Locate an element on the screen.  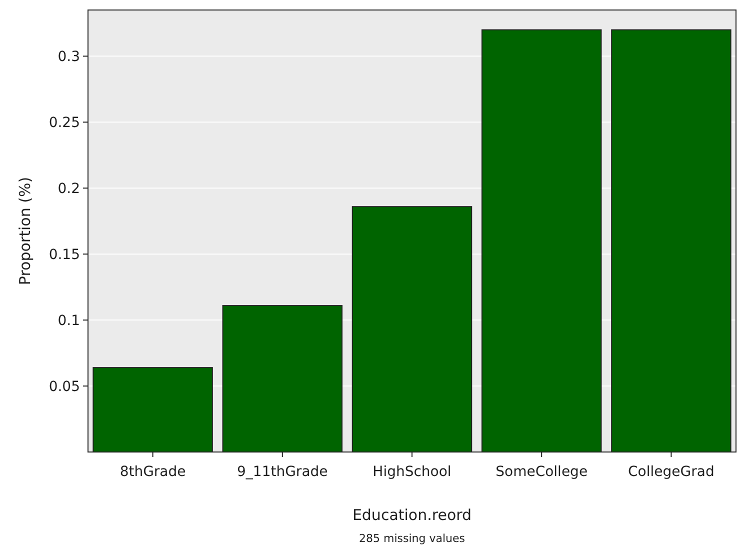
x-tick-label: HighSchool is located at coordinates (412, 472).